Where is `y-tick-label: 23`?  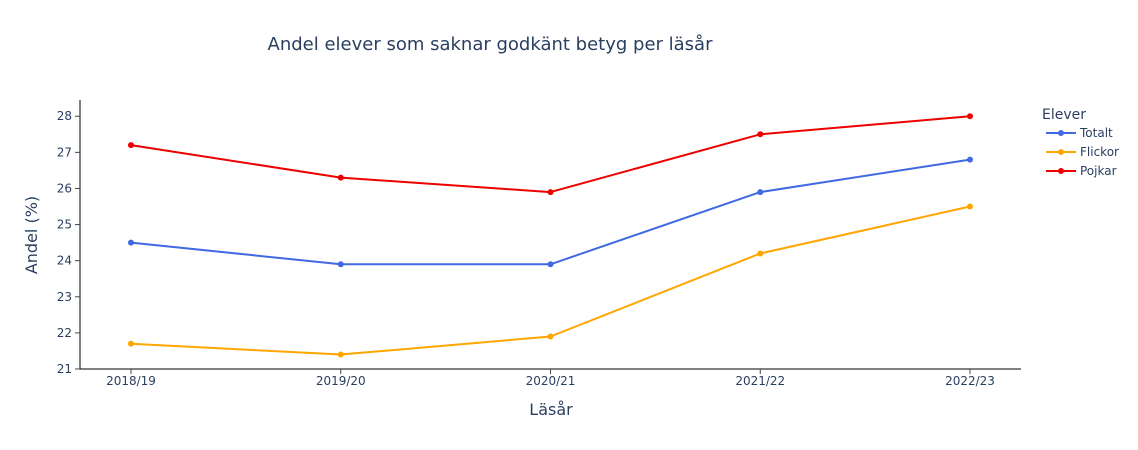
y-tick-label: 23 is located at coordinates (64, 297).